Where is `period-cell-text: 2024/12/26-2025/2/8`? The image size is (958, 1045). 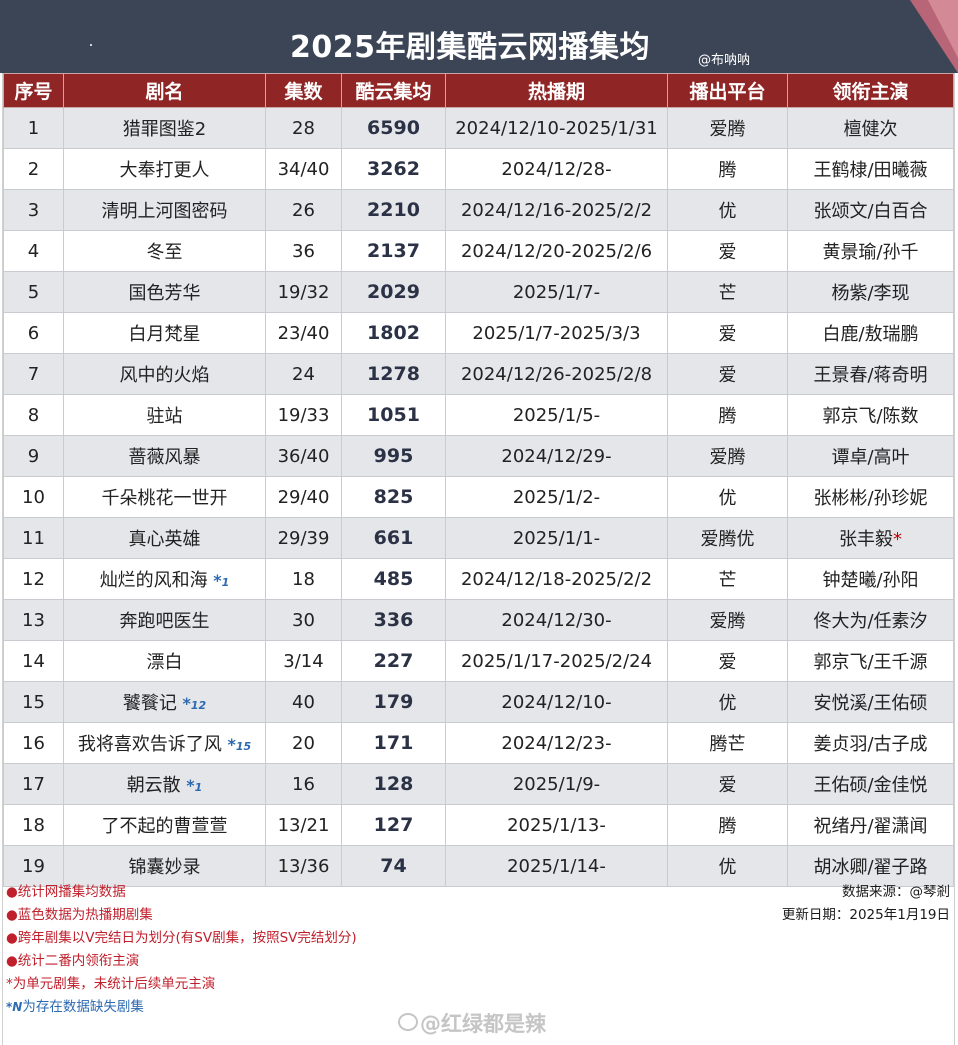
period-cell-text: 2024/12/26-2025/2/8 is located at coordinates (556, 374).